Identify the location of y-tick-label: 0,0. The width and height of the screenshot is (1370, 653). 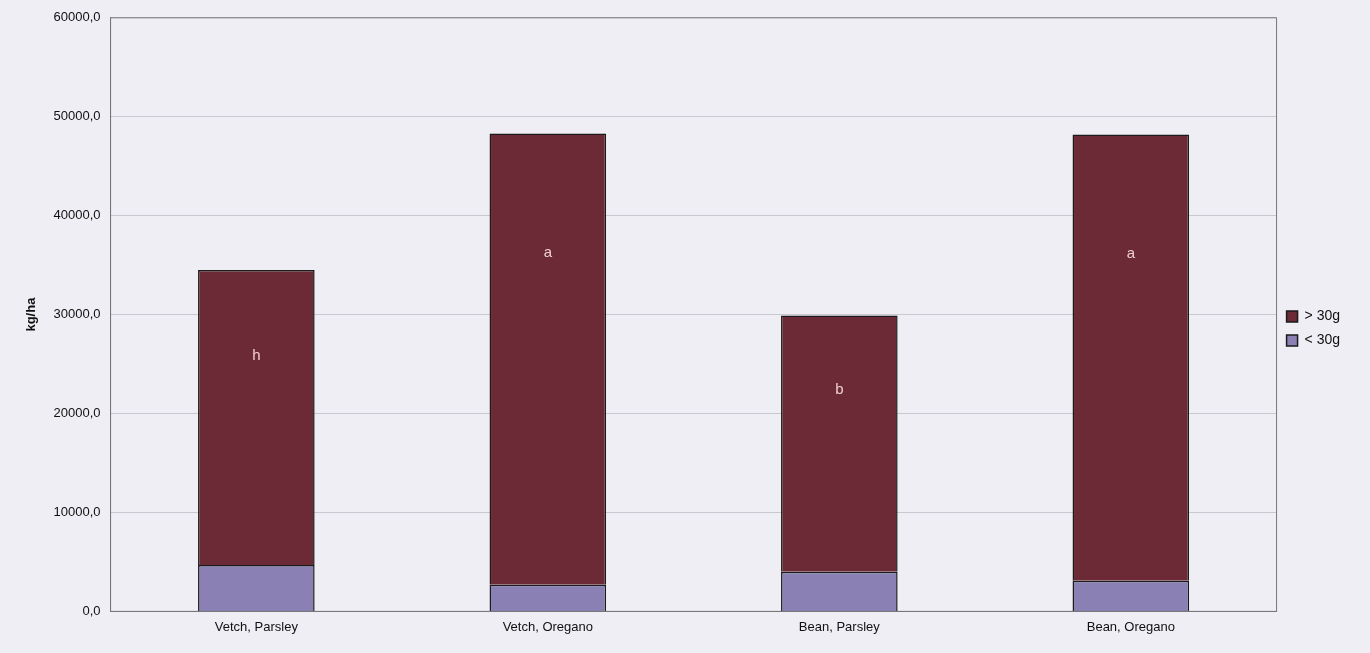
(91, 610).